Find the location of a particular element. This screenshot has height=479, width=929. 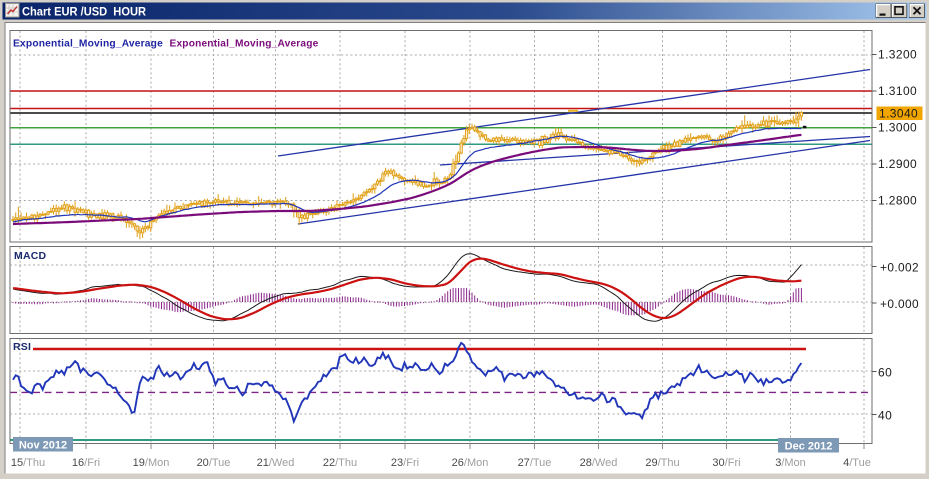

svg-text: 1.2800 is located at coordinates (897, 201).